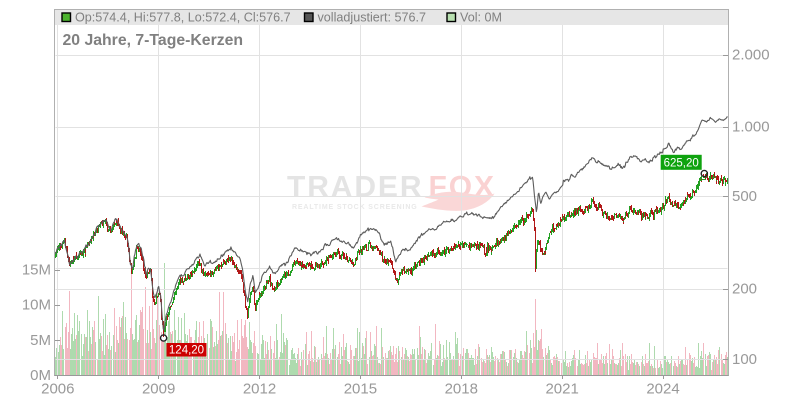 The width and height of the screenshot is (800, 405). Describe the element at coordinates (183, 18) in the screenshot. I see `svg-text:Op:574.4, Hi:577.8, Lo:572.4,: Op:574.4, Hi:577.8, Lo:572.4, Cl:576.7` at that location.